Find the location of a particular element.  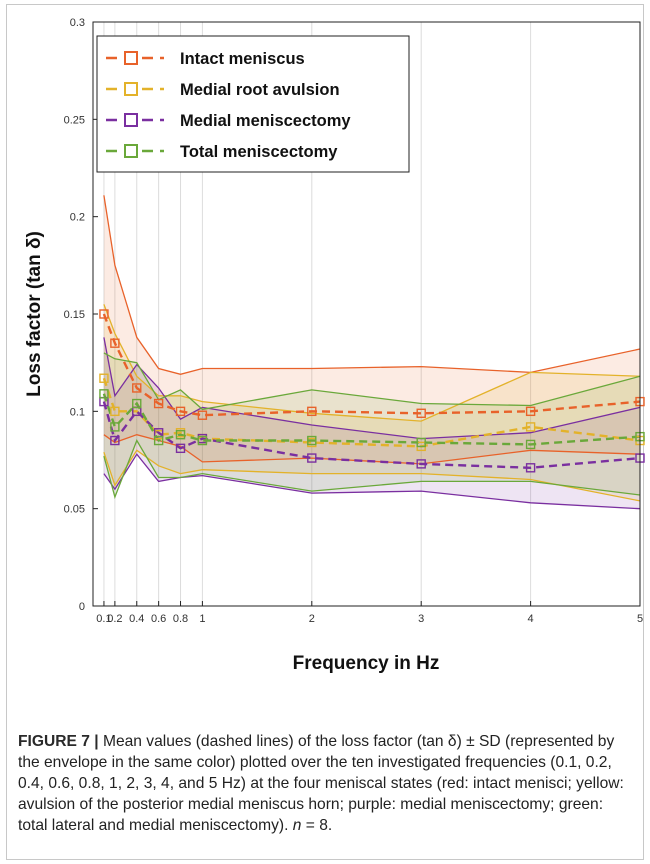

legend-label: Total meniscectomy is located at coordinates (259, 152).